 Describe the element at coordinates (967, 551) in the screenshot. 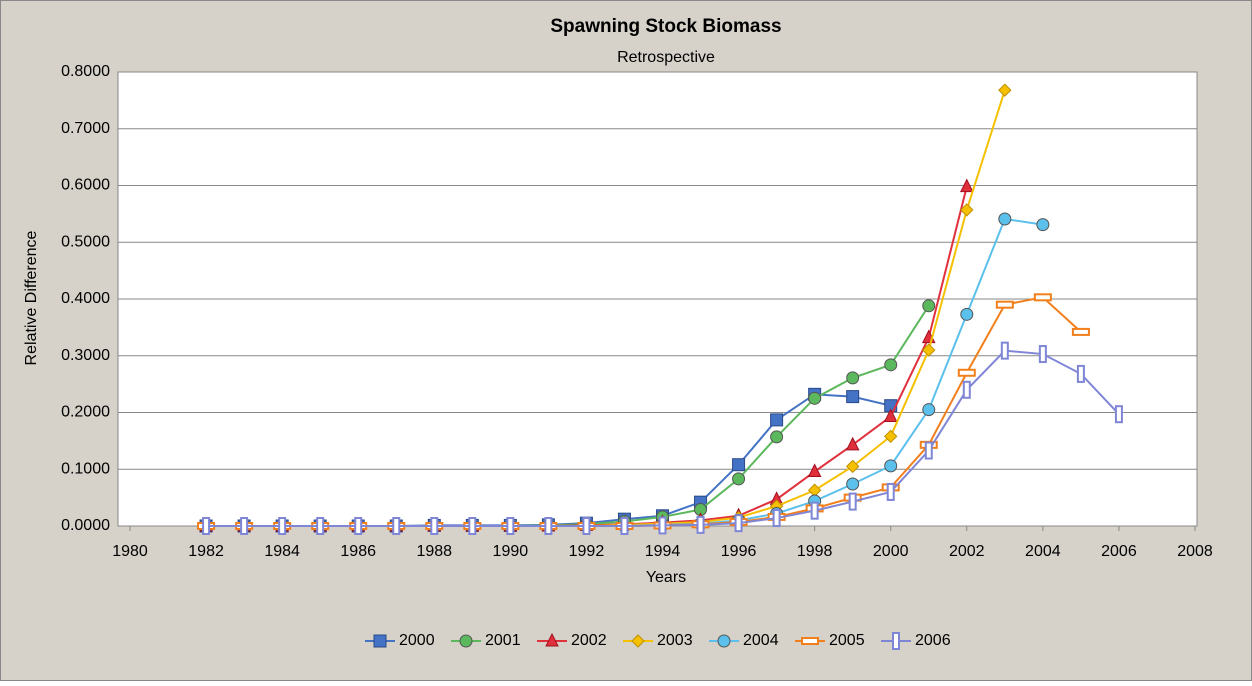

I see `x-tick-label: 2002` at that location.